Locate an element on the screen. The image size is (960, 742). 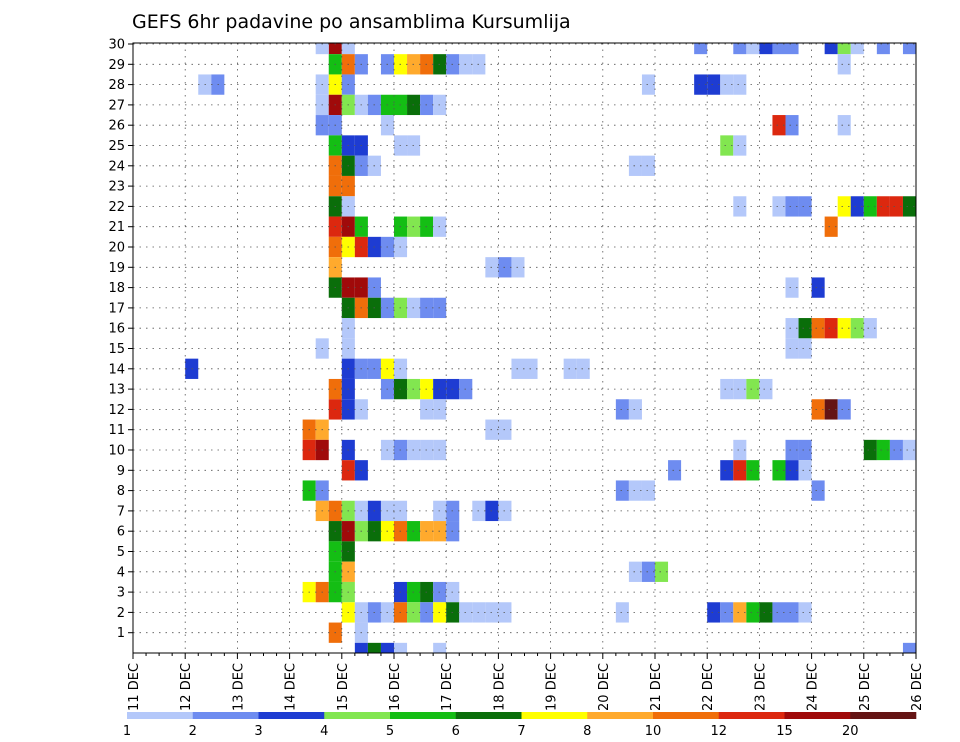
legend-label: 2 is located at coordinates (193, 731).